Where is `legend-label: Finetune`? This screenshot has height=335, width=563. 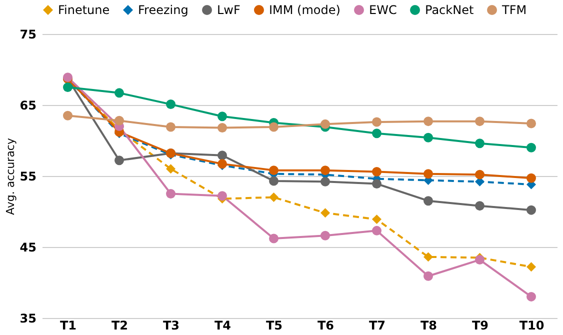 legend-label: Finetune is located at coordinates (84, 10).